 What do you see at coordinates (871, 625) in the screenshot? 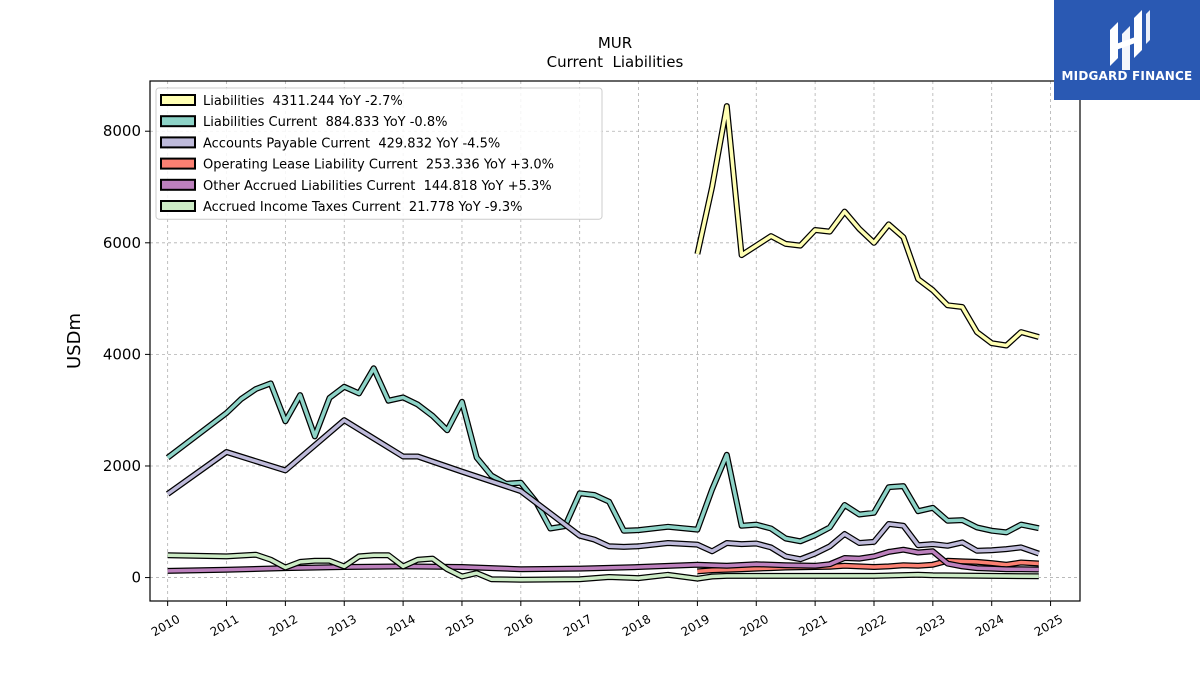
I see `x-tick-label: 2022` at bounding box center [871, 625].